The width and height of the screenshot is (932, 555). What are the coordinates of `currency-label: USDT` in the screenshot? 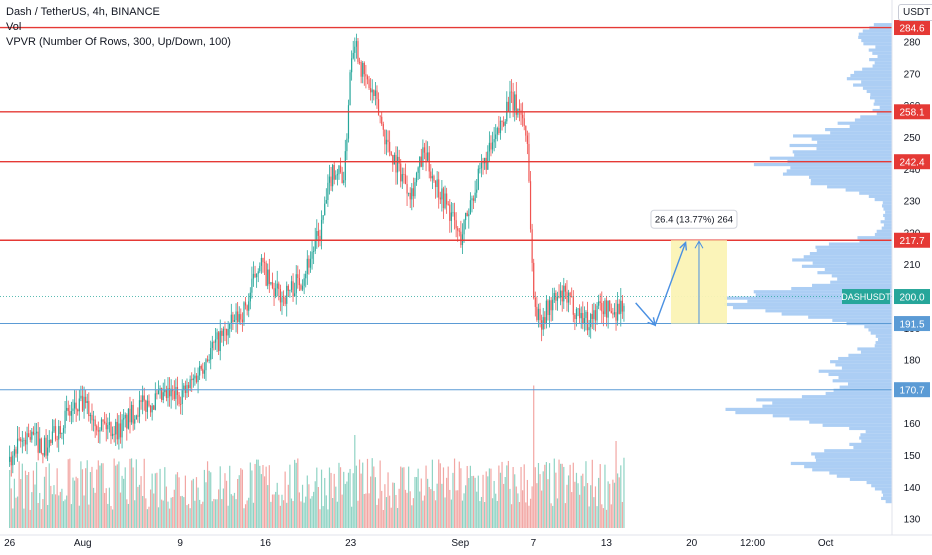 It's located at (915, 12).